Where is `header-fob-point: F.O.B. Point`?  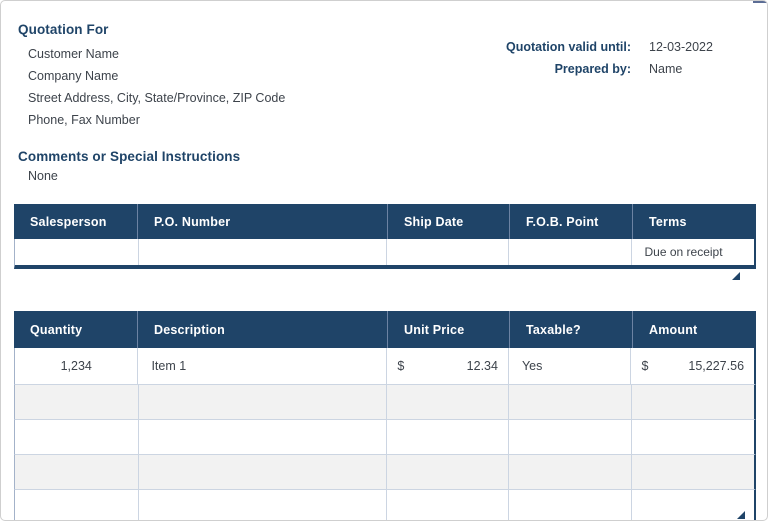 header-fob-point: F.O.B. Point is located at coordinates (571, 221).